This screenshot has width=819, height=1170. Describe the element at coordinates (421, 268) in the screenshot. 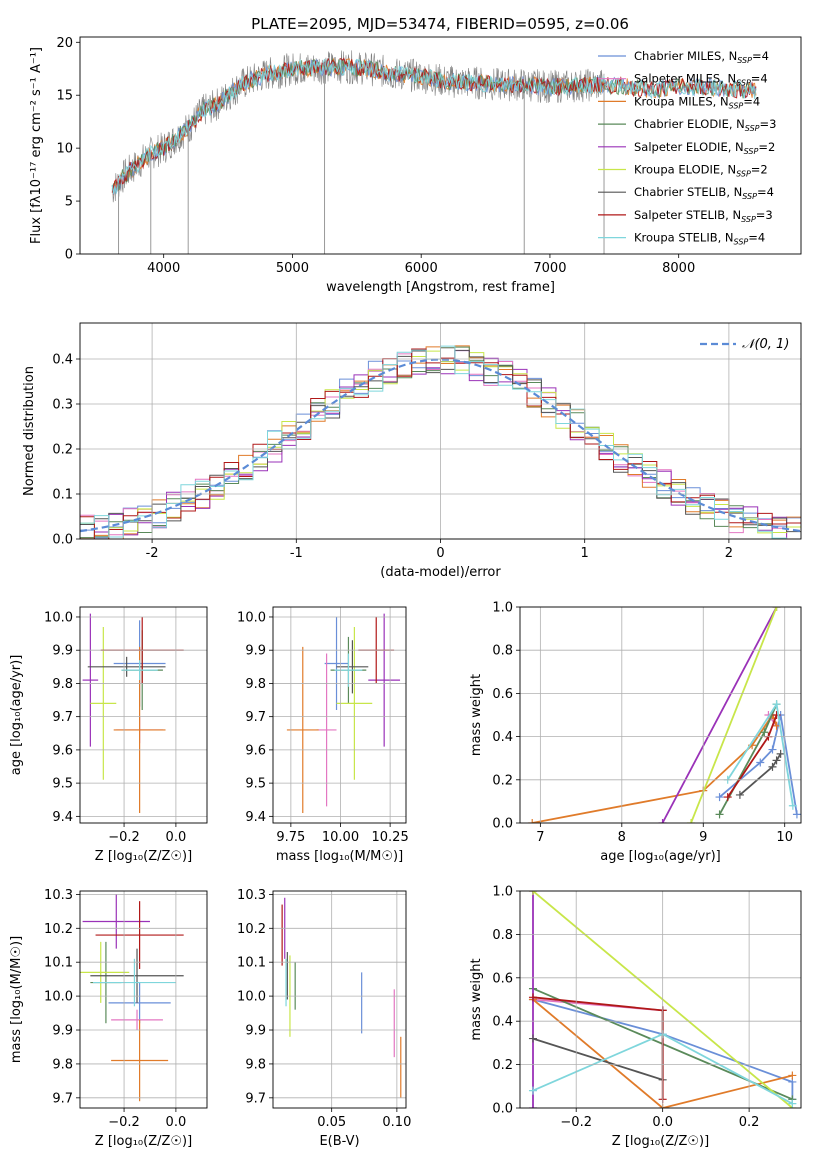

I see `x-tick-label: 6000` at that location.